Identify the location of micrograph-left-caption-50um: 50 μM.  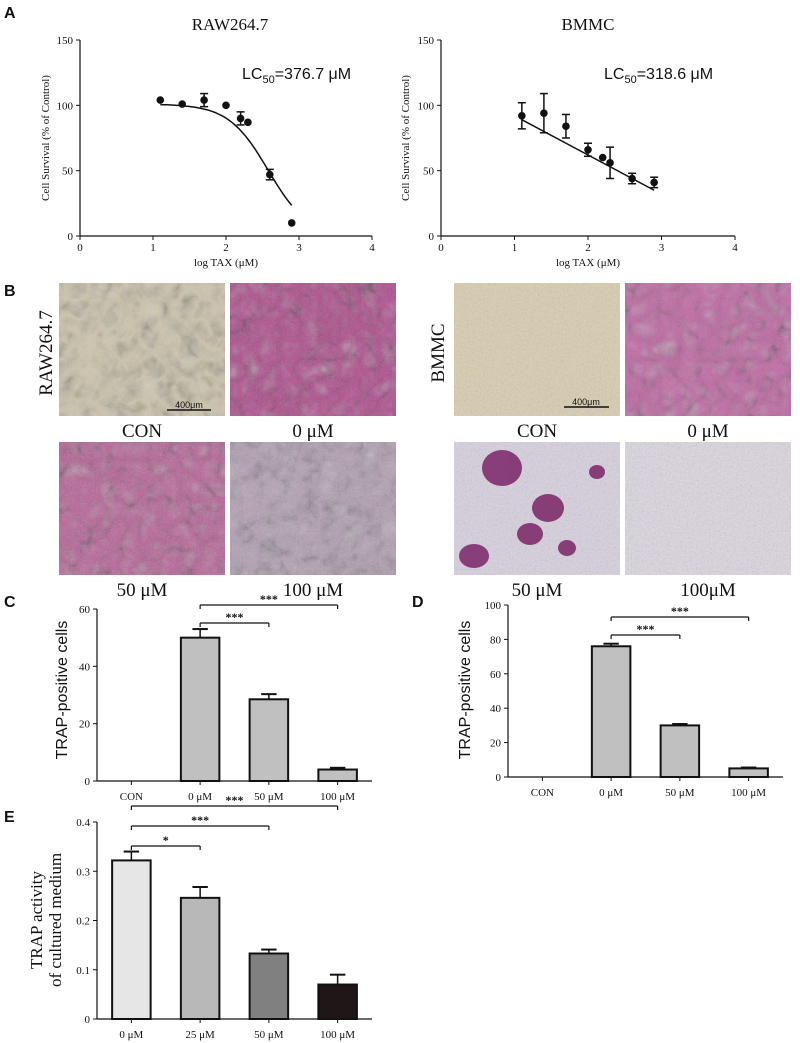
(142, 590).